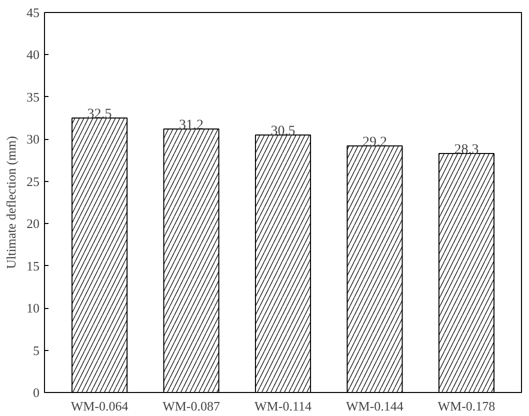 Image resolution: width=529 pixels, height=416 pixels. I want to click on y-tick-label: 5, so click(36, 350).